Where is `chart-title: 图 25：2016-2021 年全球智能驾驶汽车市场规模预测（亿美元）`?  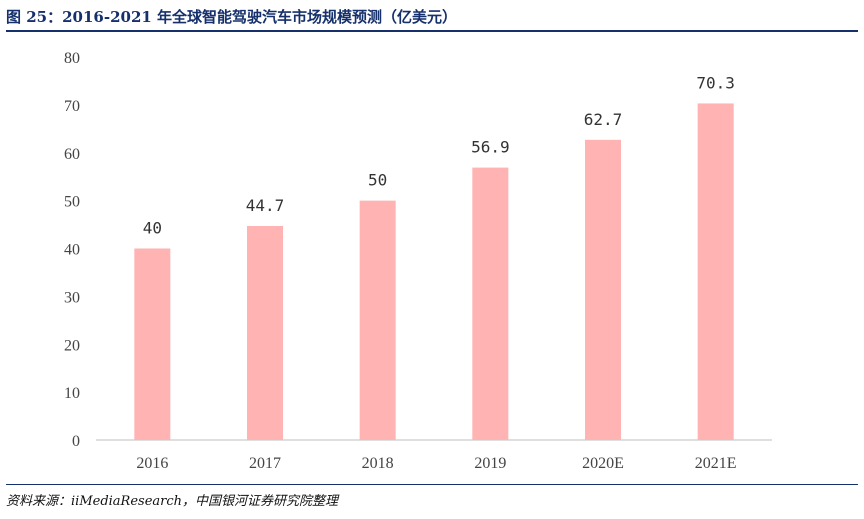
chart-title: 图 25：2016-2021 年全球智能驾驶汽车市场规模预测（亿美元） is located at coordinates (232, 17).